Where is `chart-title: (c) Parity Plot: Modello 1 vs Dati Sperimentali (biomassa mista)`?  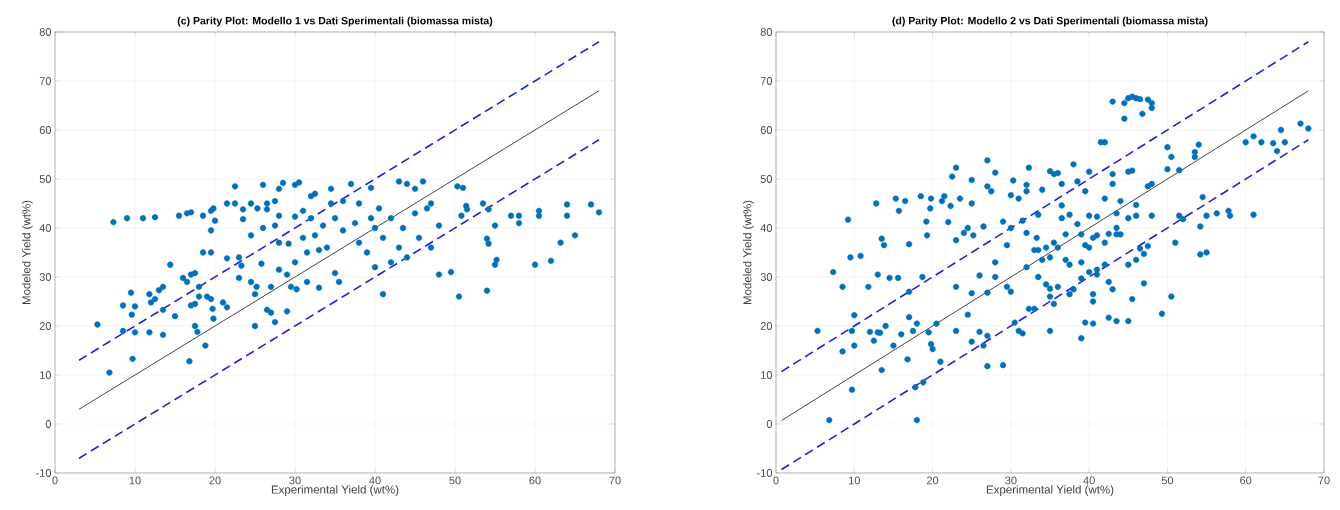 chart-title: (c) Parity Plot: Modello 1 vs Dati Sperimentali (biomassa mista) is located at coordinates (335, 21).